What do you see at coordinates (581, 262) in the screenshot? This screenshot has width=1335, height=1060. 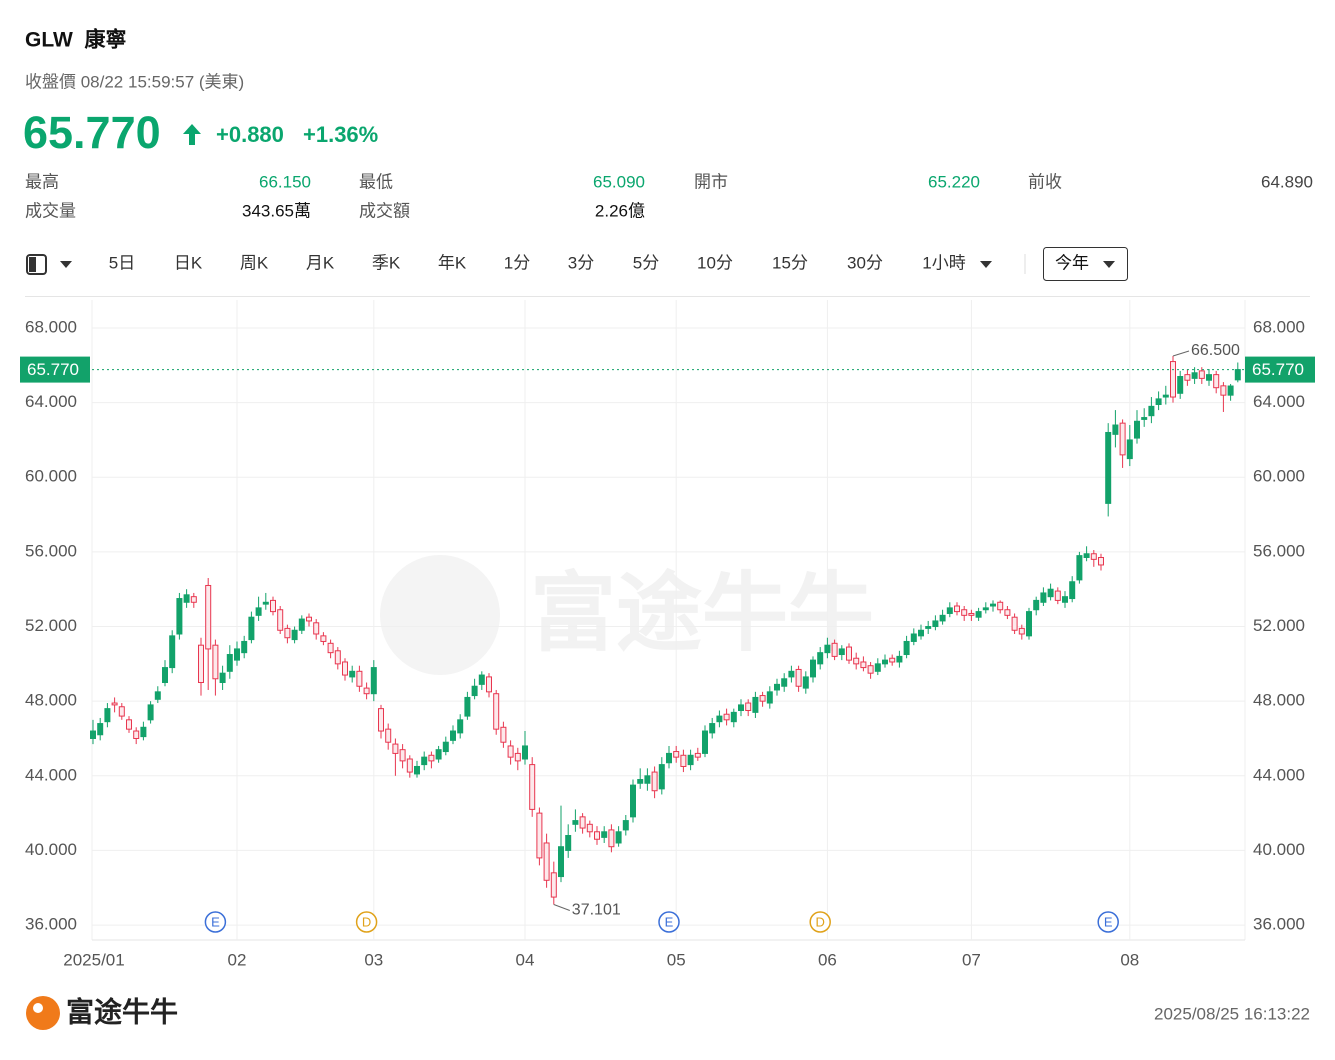 I see `tab: 3分` at bounding box center [581, 262].